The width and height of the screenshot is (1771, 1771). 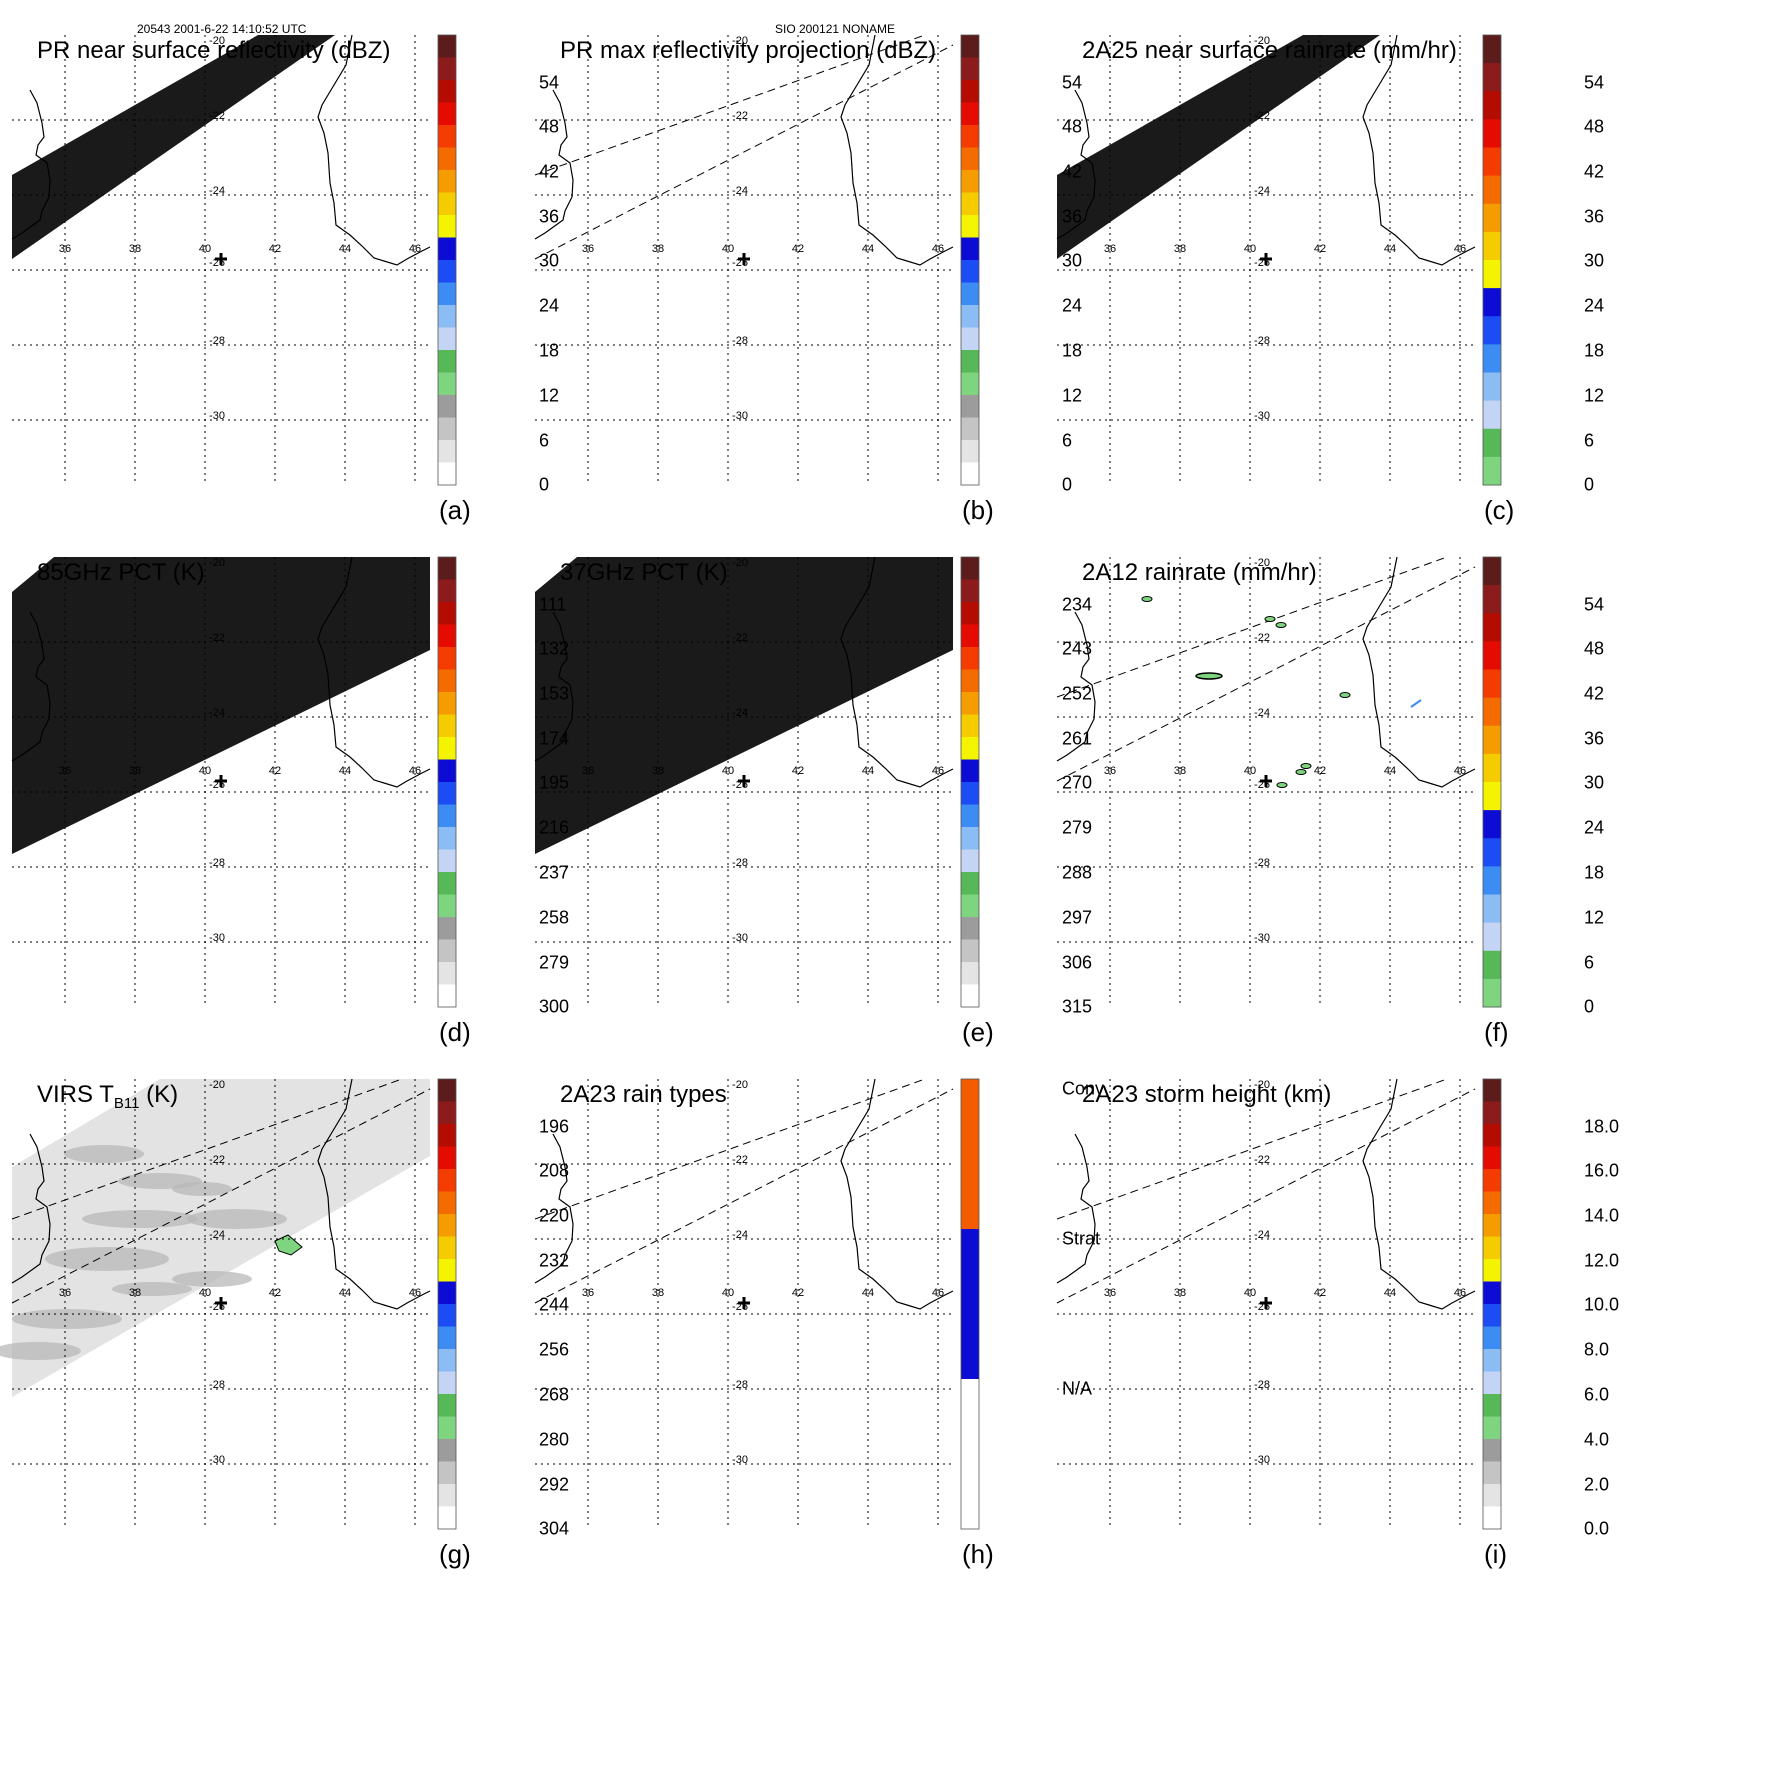 I want to click on colorbar-tick: 258, so click(x=554, y=917).